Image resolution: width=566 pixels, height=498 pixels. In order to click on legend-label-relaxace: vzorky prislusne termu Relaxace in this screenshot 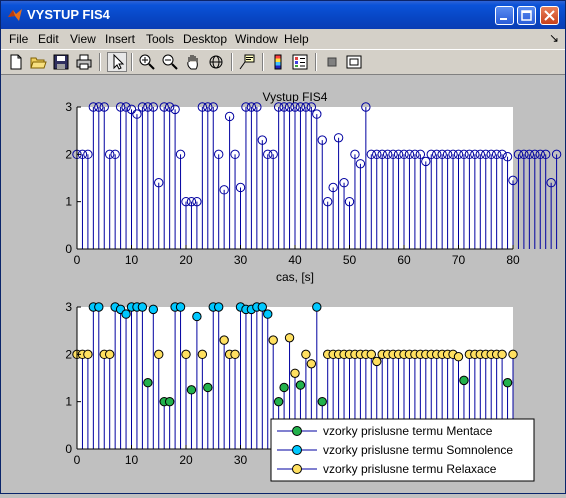, I will do `click(410, 469)`.